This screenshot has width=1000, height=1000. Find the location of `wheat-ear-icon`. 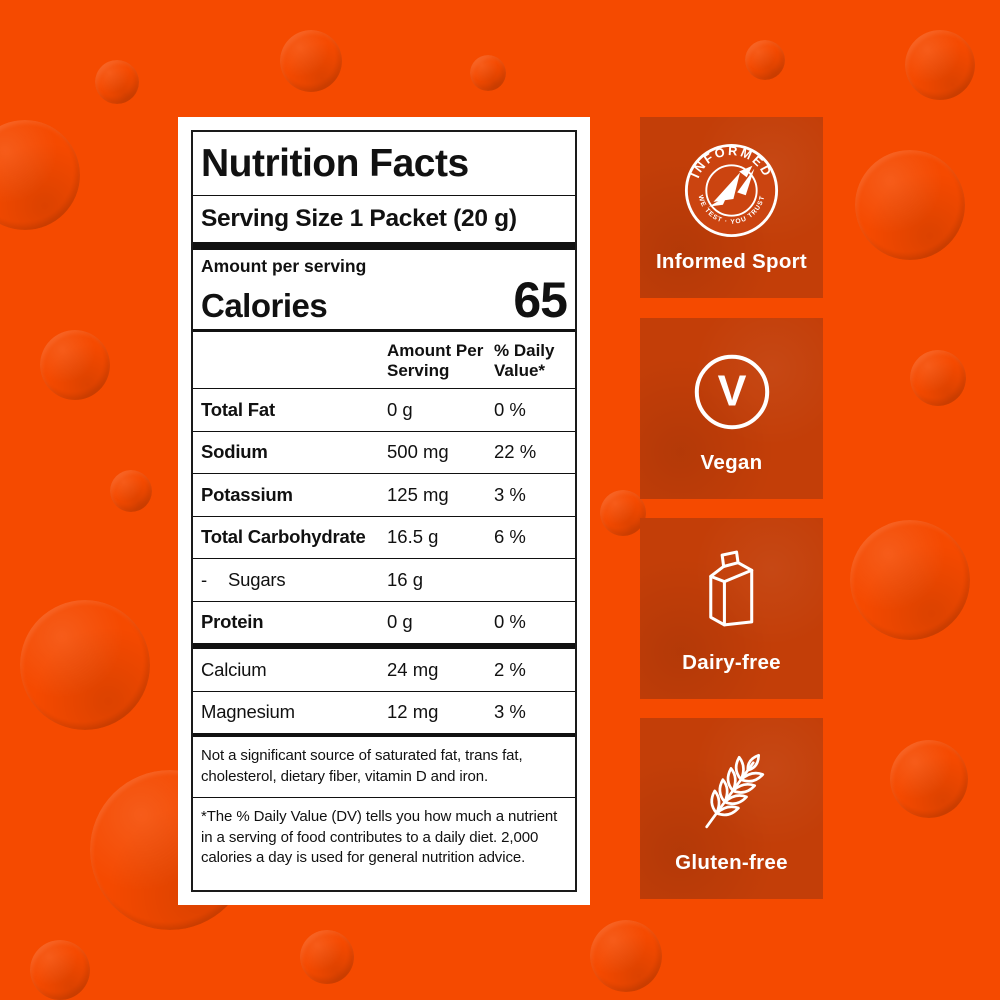

wheat-ear-icon is located at coordinates (732, 791).